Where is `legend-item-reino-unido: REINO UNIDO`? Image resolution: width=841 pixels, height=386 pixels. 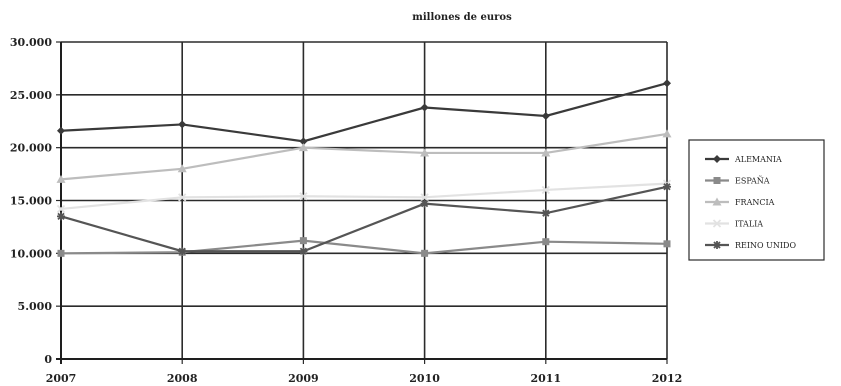
legend-item-reino-unido: REINO UNIDO is located at coordinates (750, 245).